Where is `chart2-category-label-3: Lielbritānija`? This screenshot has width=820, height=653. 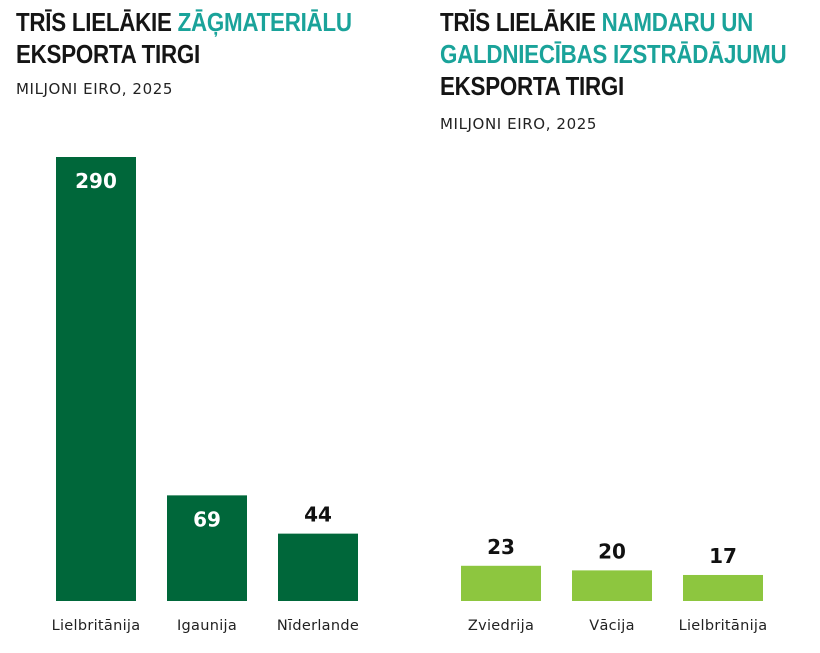
chart2-category-label-3: Lielbritānija is located at coordinates (723, 626).